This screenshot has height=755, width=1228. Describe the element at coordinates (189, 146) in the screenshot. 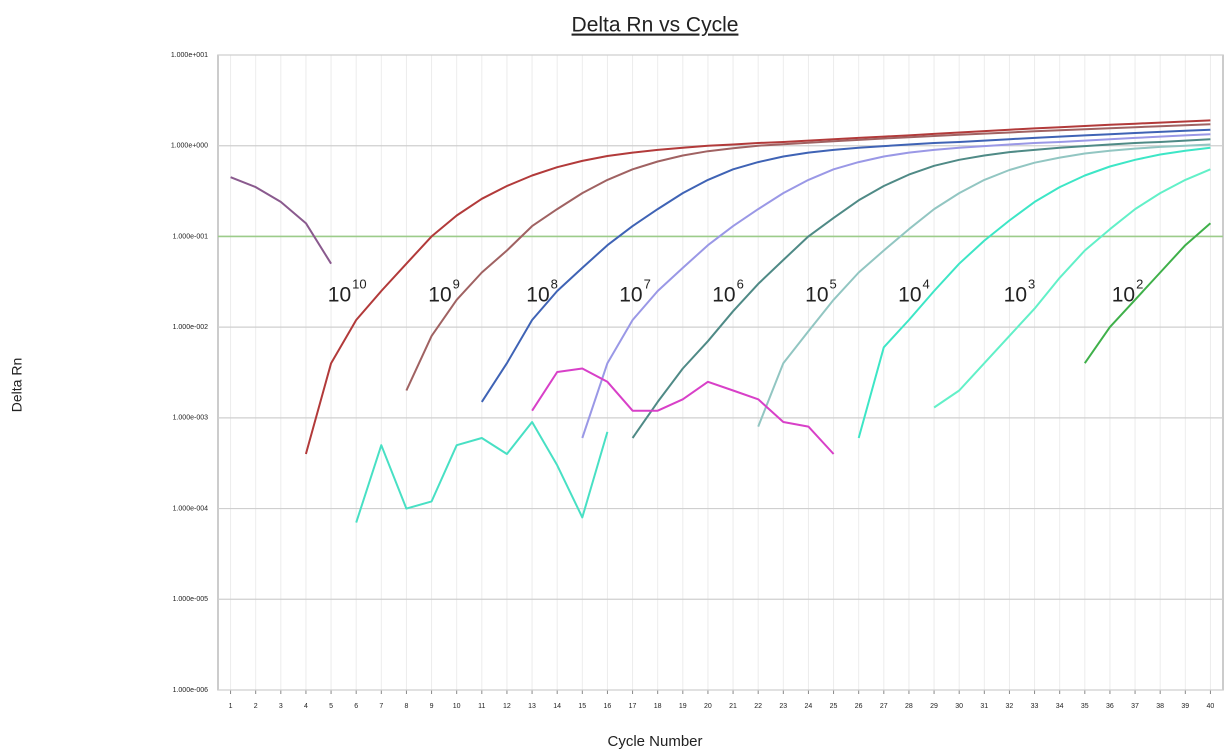

I see `y-tick-label: 1.000e+000` at that location.